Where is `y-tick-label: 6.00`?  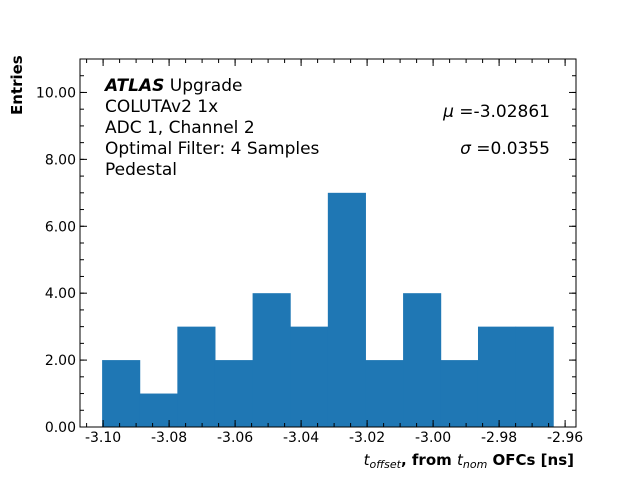 y-tick-label: 6.00 is located at coordinates (60, 227).